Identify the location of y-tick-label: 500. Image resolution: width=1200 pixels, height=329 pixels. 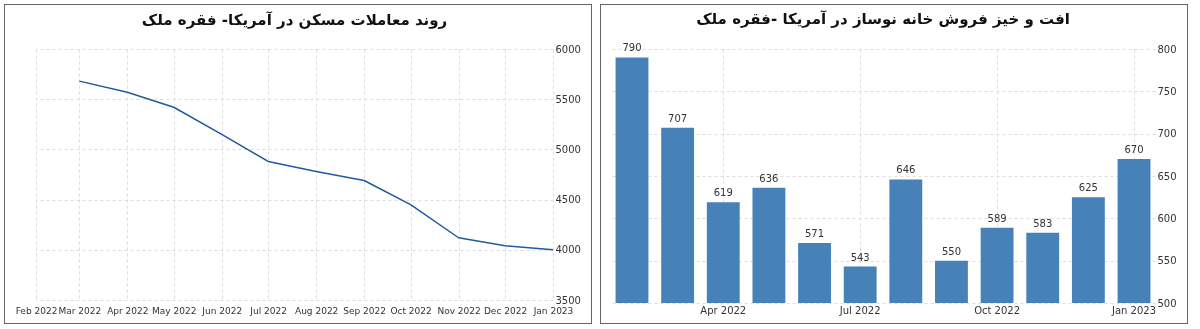
(1167, 303).